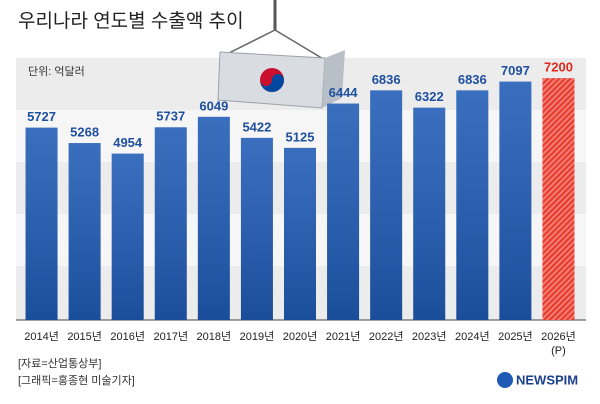 The image size is (600, 404). I want to click on x-tick-label: 2014년, so click(41, 336).